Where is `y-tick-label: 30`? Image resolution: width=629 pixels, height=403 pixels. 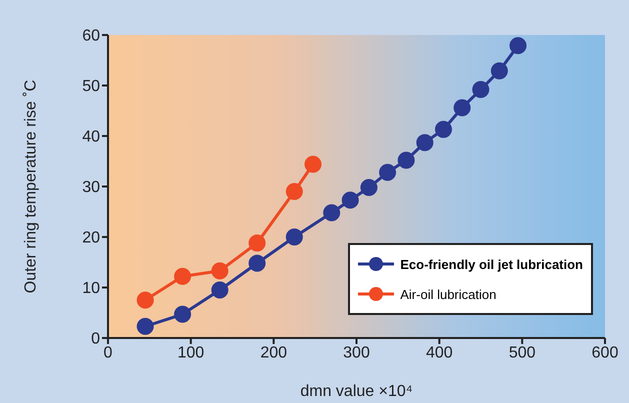 y-tick-label: 30 is located at coordinates (91, 187).